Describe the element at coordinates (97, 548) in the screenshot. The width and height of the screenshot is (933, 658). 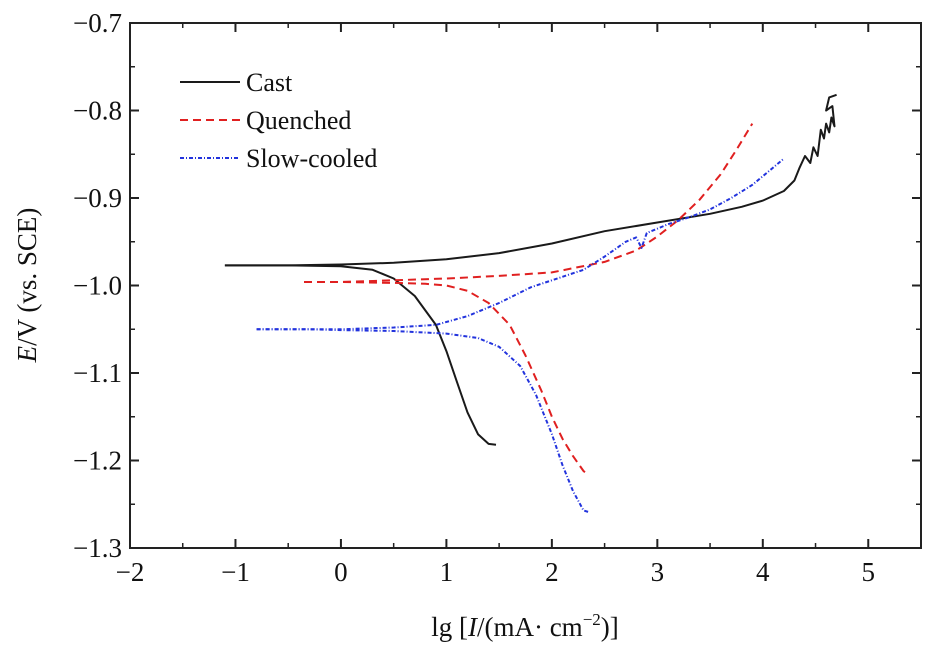
I see `y-tick-label: −1.3` at that location.